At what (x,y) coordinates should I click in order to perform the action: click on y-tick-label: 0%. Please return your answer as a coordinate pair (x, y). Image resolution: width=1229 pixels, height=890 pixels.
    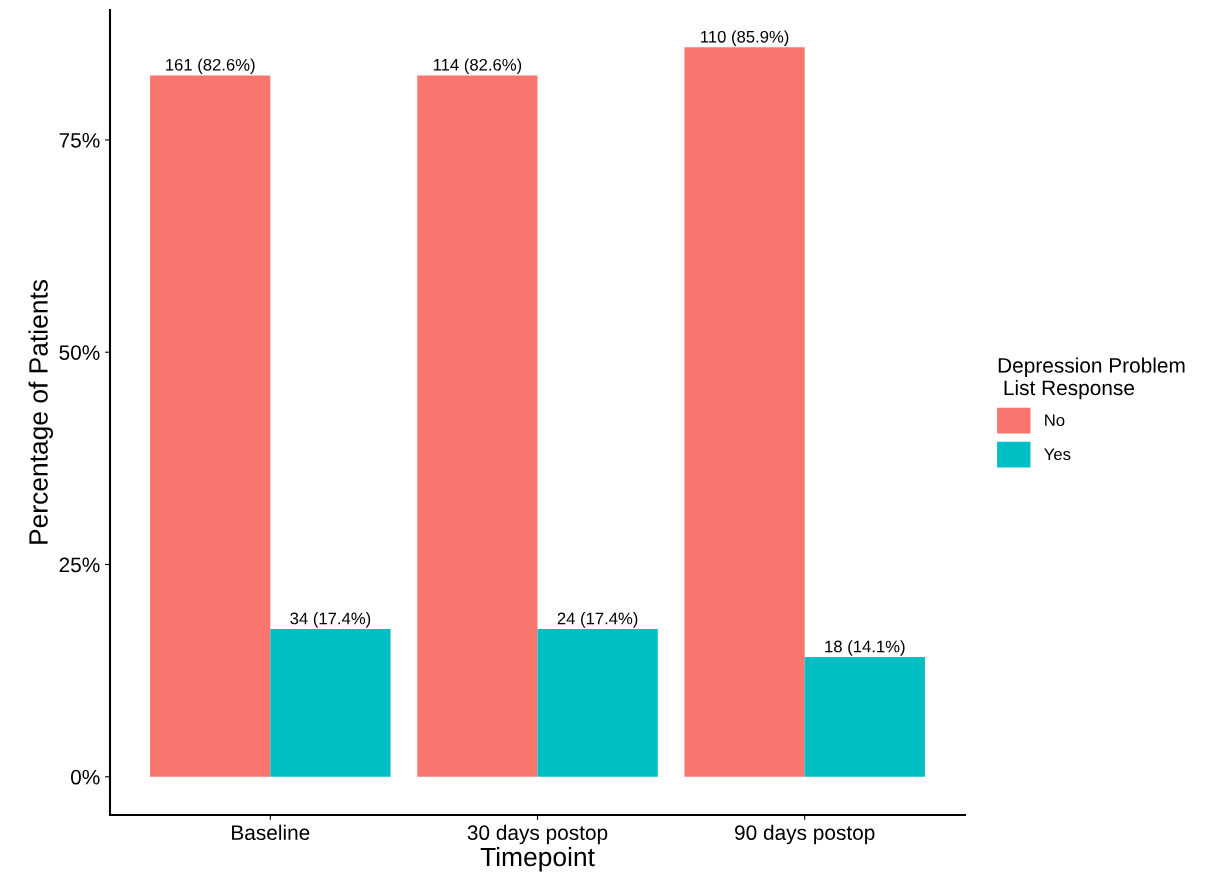
    Looking at the image, I should click on (85, 777).